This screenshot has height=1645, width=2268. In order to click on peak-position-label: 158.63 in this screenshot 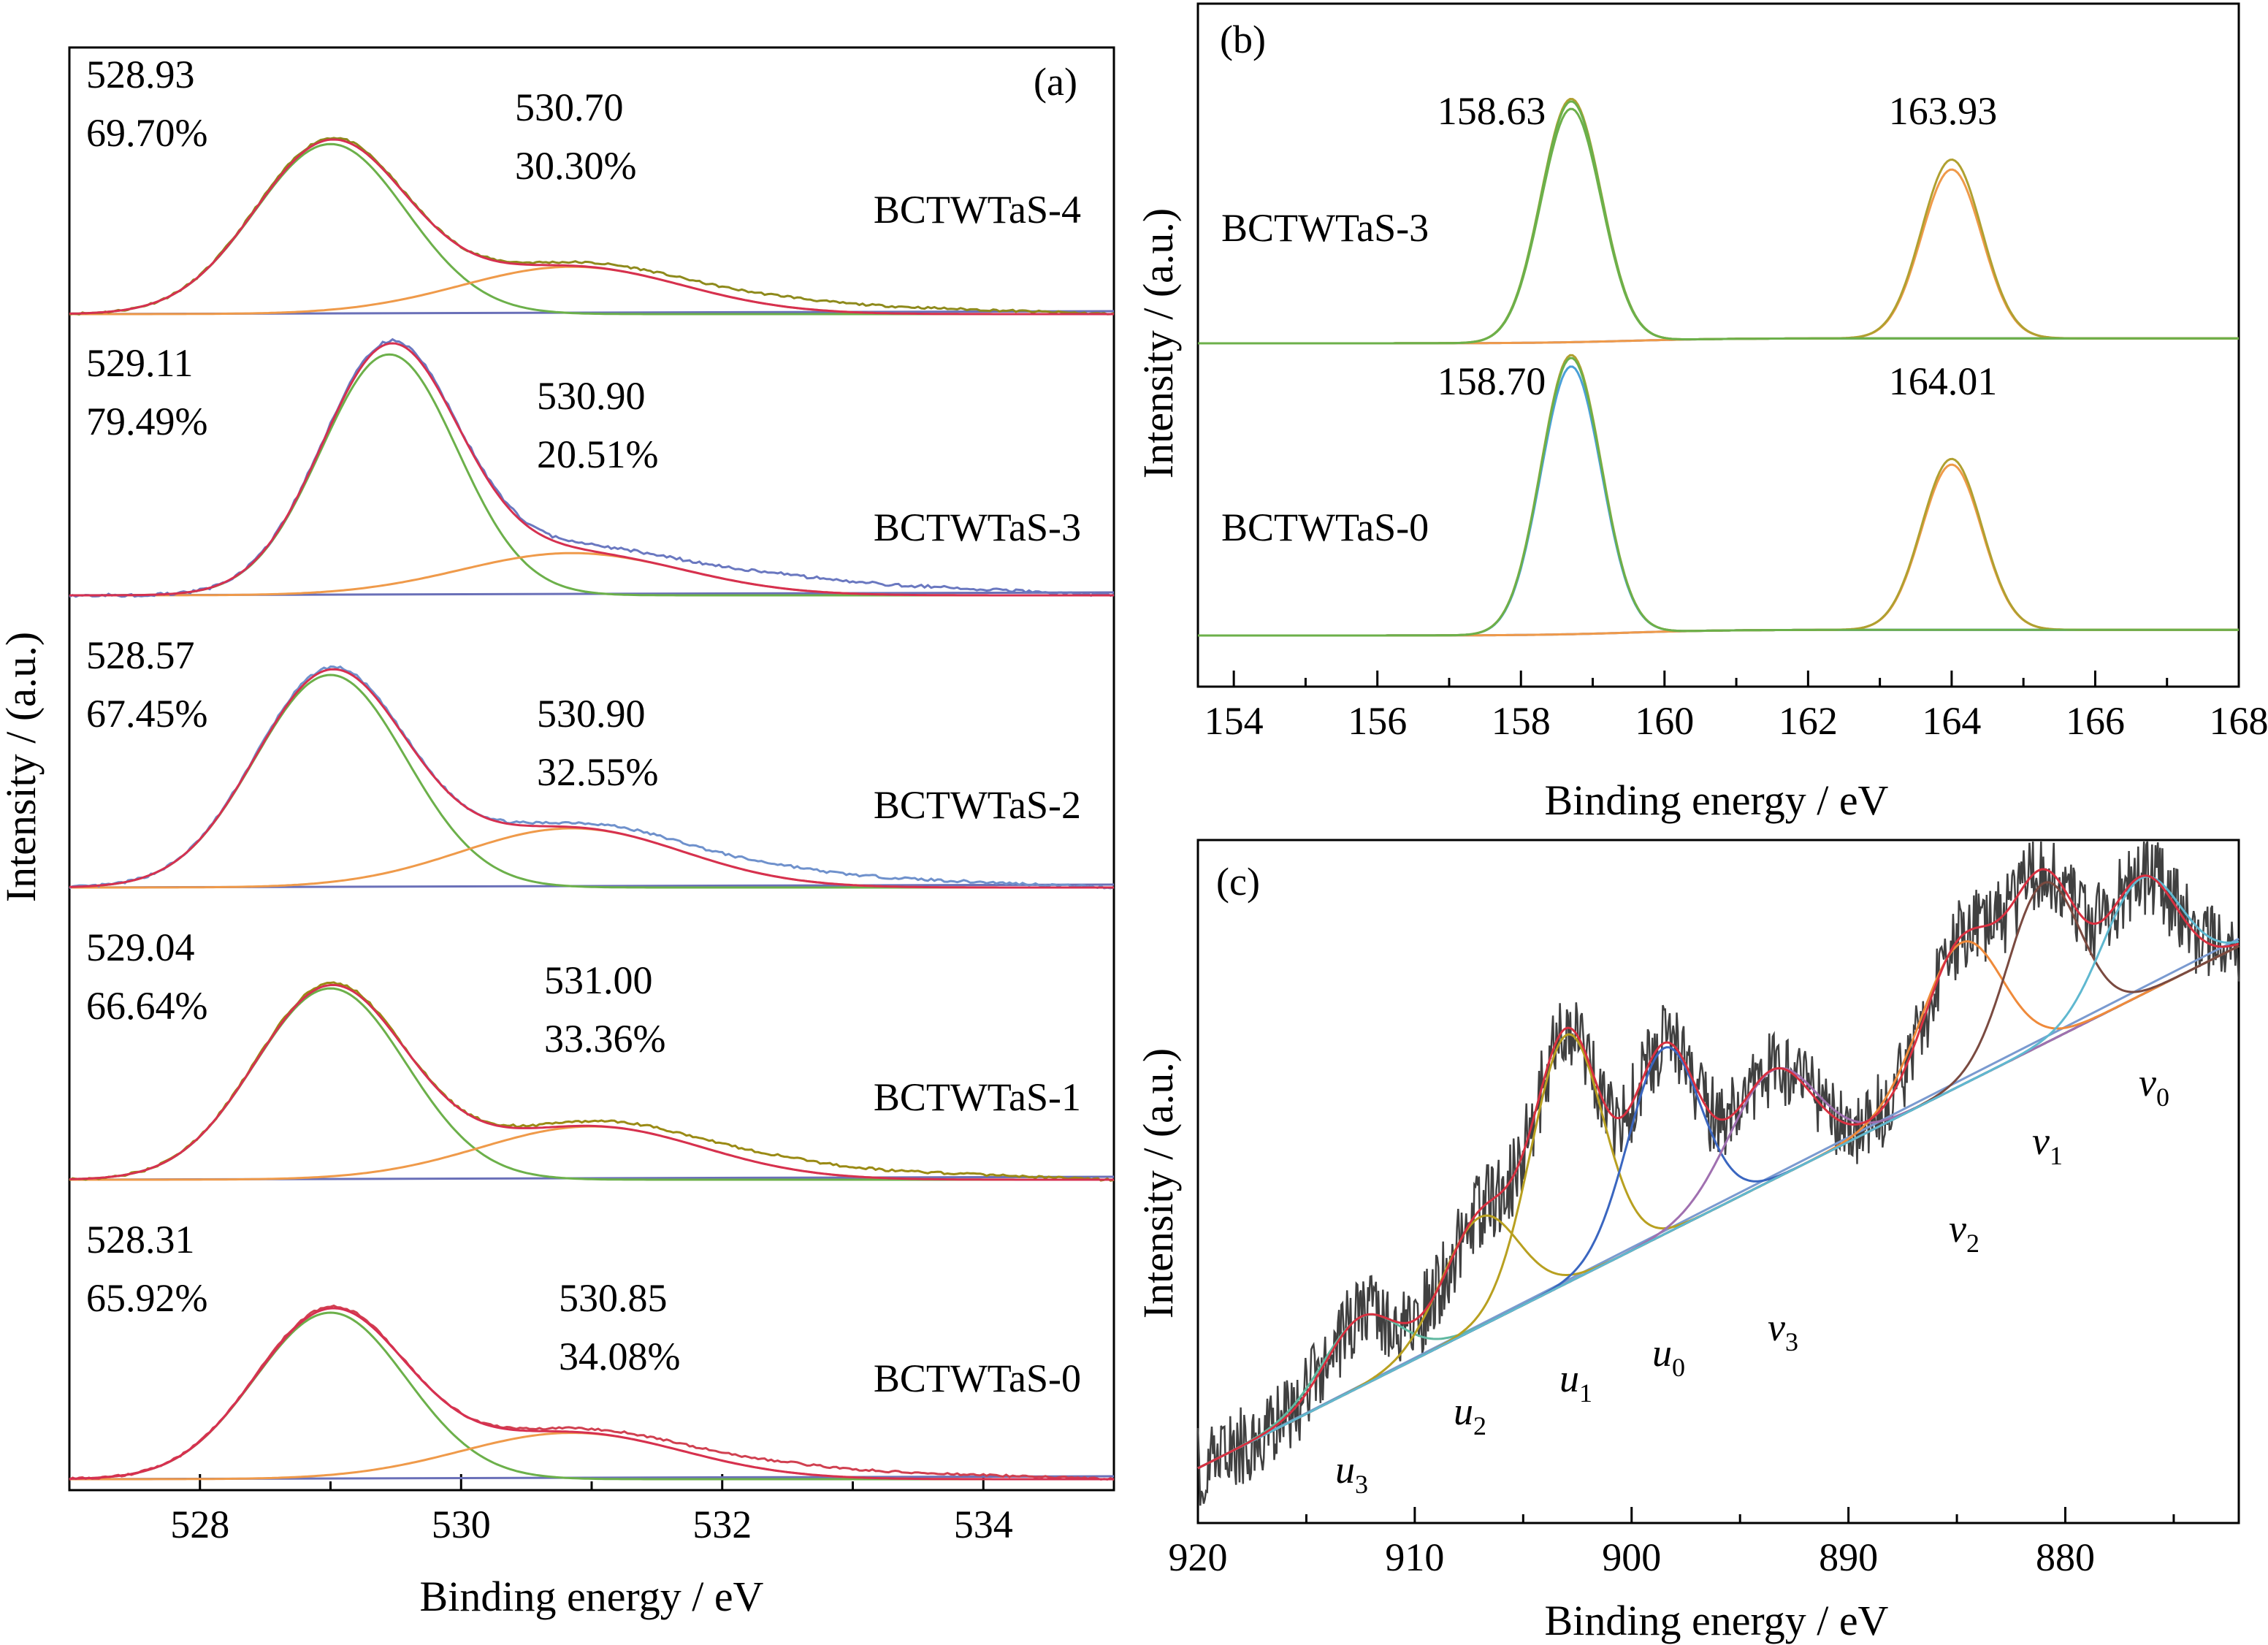, I will do `click(1491, 111)`.